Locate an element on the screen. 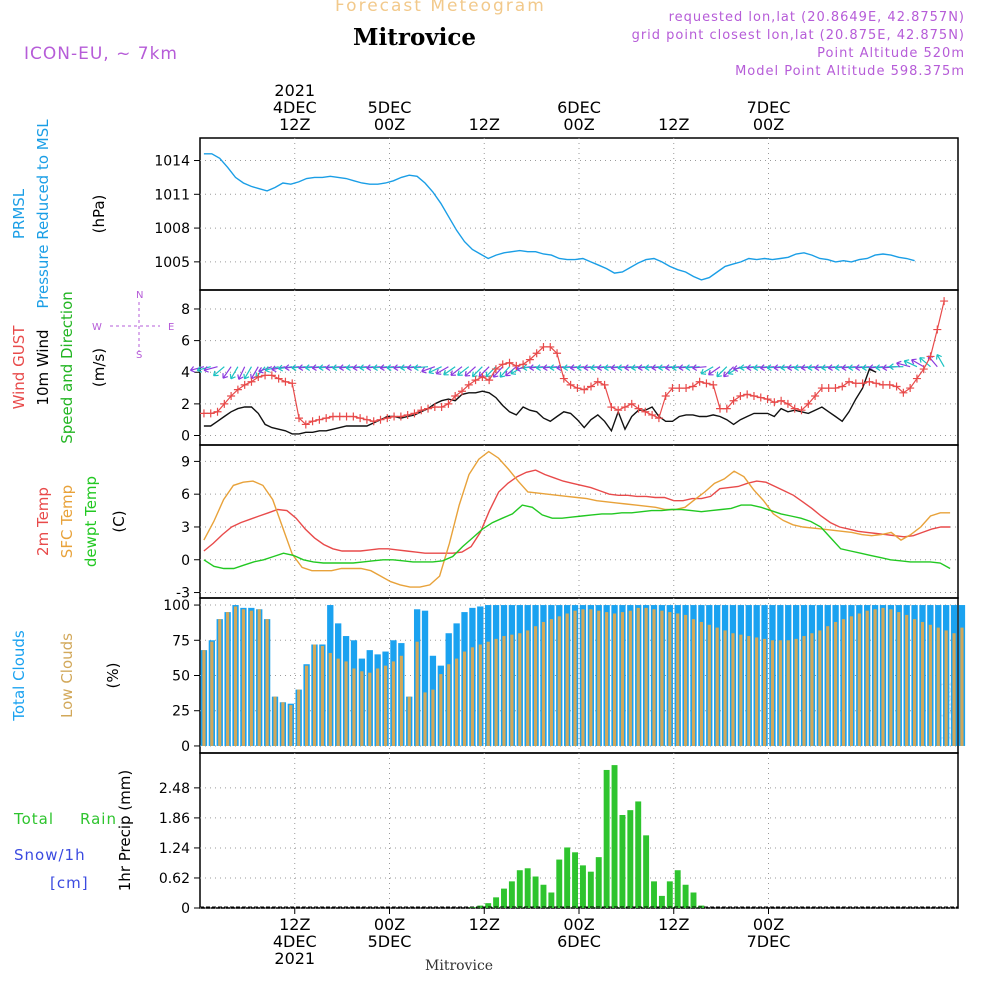  top-axis-tick-label: 5DEC is located at coordinates (390, 107).